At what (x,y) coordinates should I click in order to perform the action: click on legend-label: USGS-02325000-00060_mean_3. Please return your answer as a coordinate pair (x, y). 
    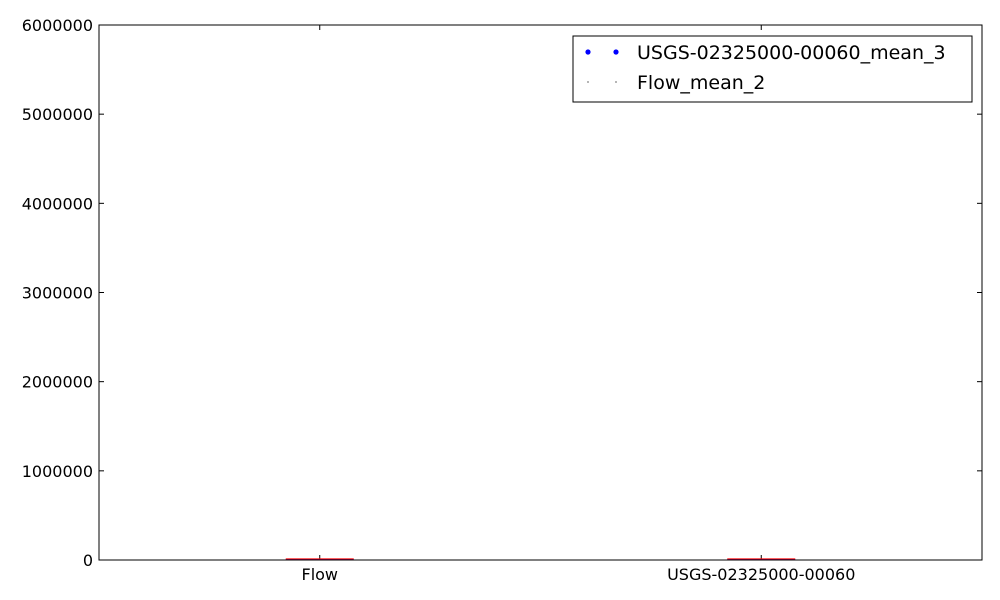
    Looking at the image, I should click on (791, 53).